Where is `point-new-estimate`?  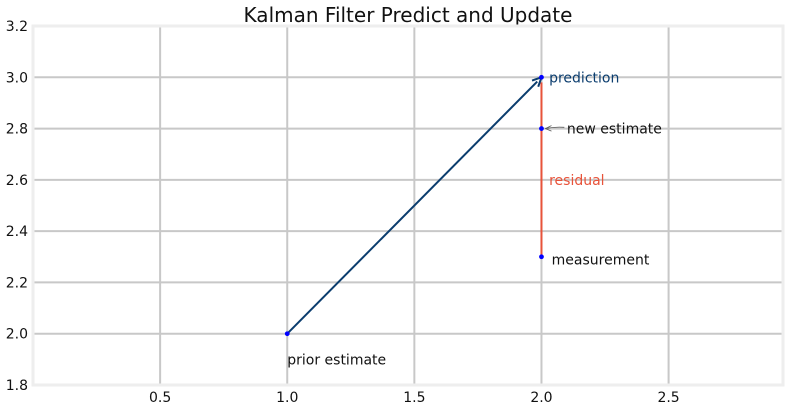 point-new-estimate is located at coordinates (541, 128).